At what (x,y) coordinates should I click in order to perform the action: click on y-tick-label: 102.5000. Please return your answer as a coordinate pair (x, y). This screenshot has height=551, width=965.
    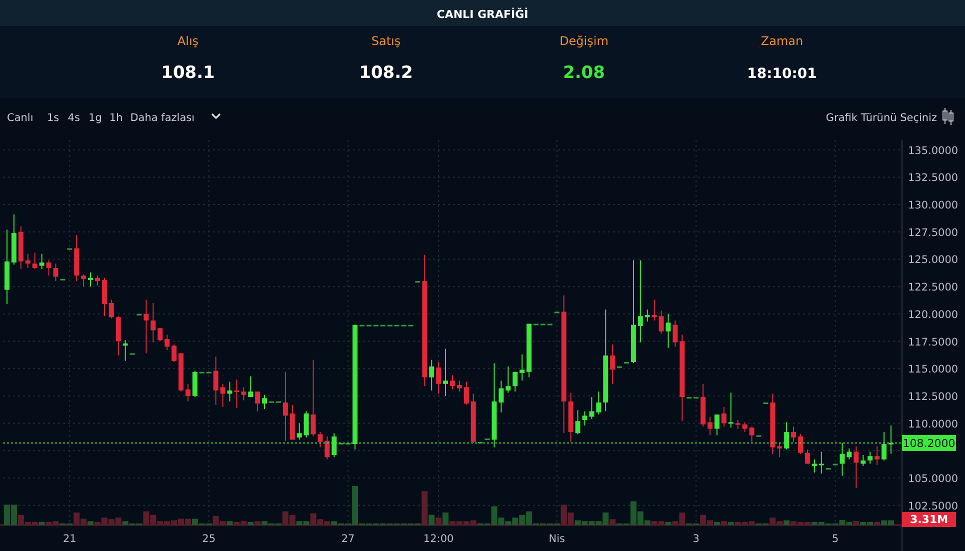
    Looking at the image, I should click on (933, 506).